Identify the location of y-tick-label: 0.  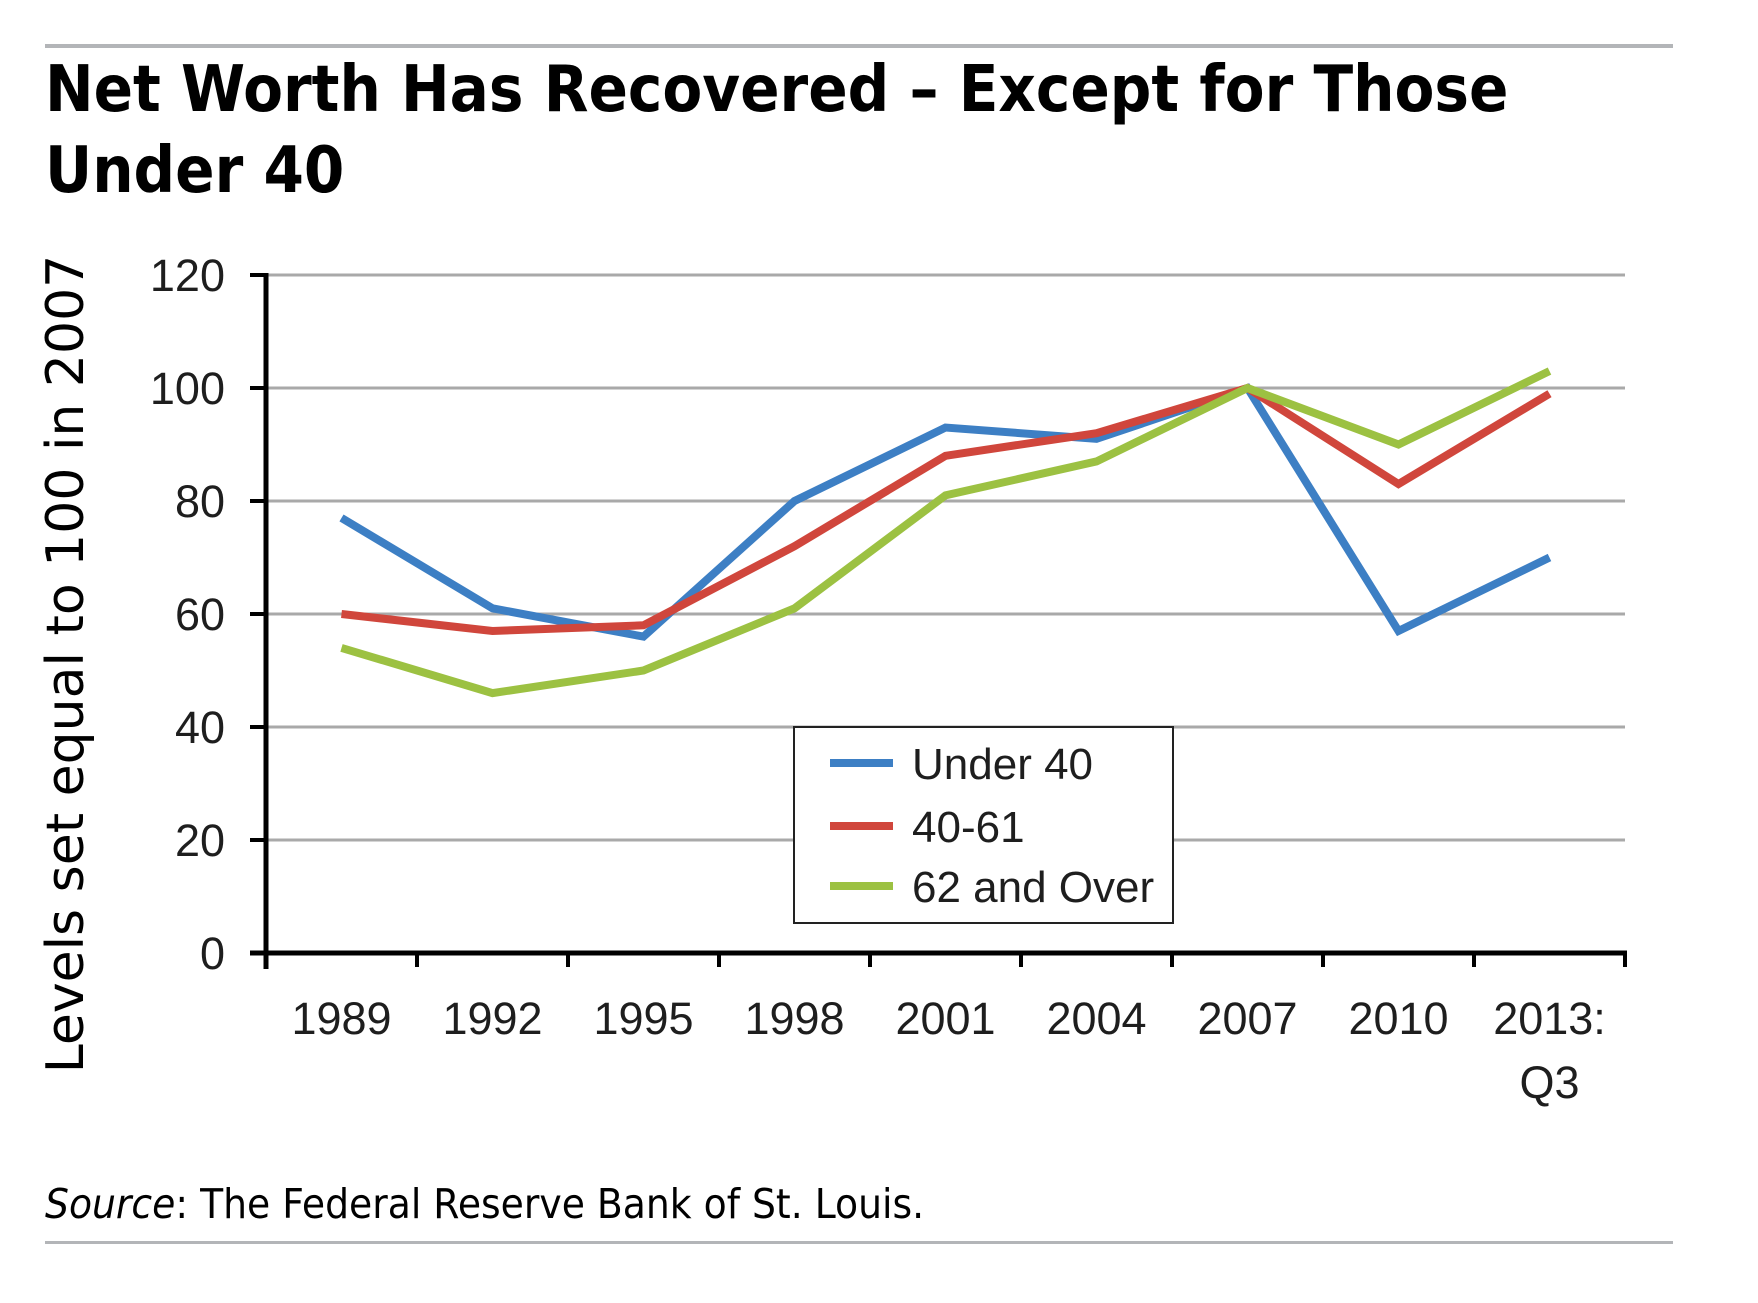
(212, 953).